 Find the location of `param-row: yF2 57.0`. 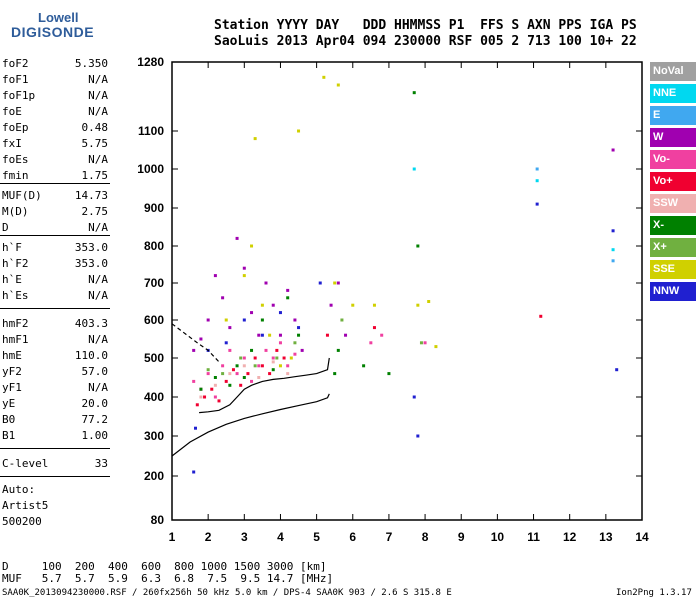

param-row: yF2 57.0 is located at coordinates (55, 371).